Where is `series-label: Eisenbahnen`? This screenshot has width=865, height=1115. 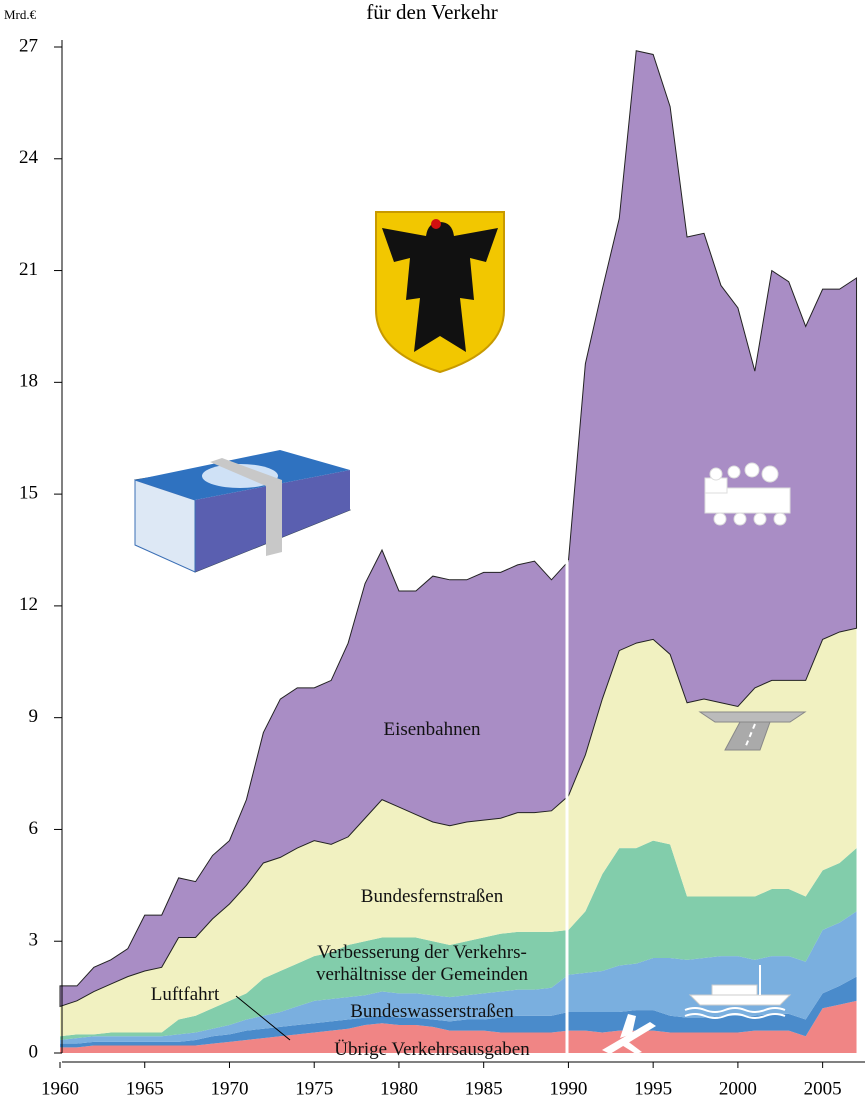 series-label: Eisenbahnen is located at coordinates (432, 729).